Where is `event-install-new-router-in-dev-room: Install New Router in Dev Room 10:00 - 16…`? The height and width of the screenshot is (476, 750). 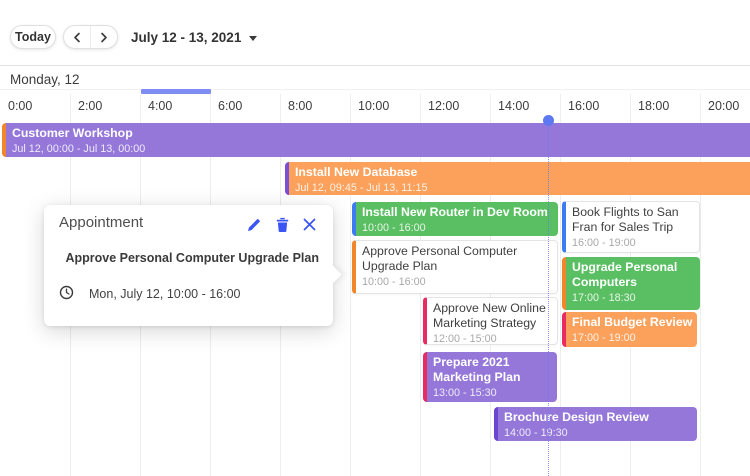 event-install-new-router-in-dev-room: Install New Router in Dev Room 10:00 - 16… is located at coordinates (455, 219).